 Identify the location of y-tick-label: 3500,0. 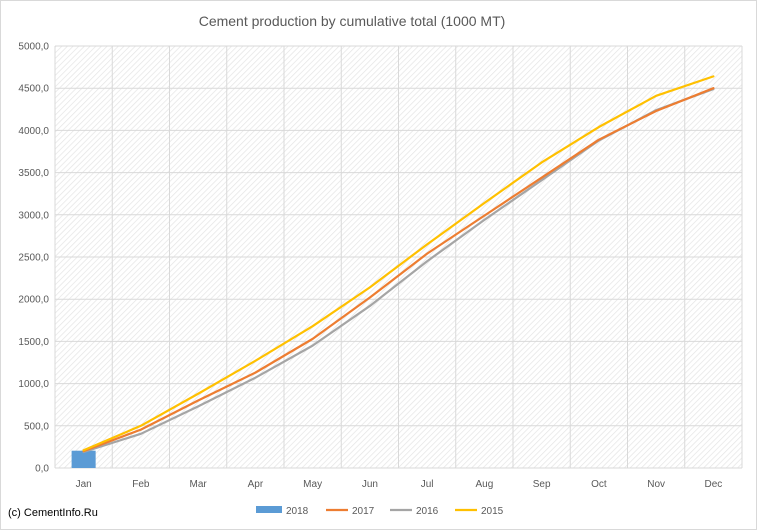
(33, 173).